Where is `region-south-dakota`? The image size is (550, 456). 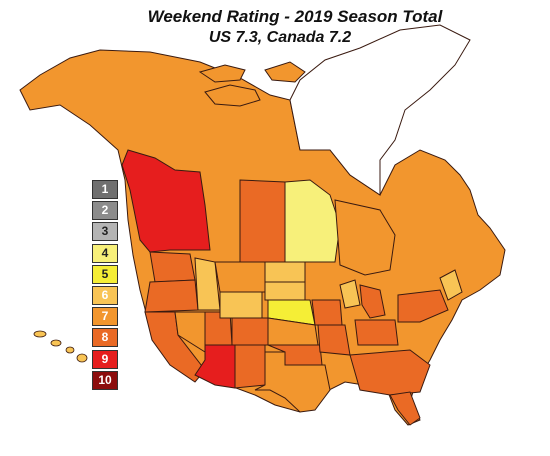
region-south-dakota is located at coordinates (285, 291).